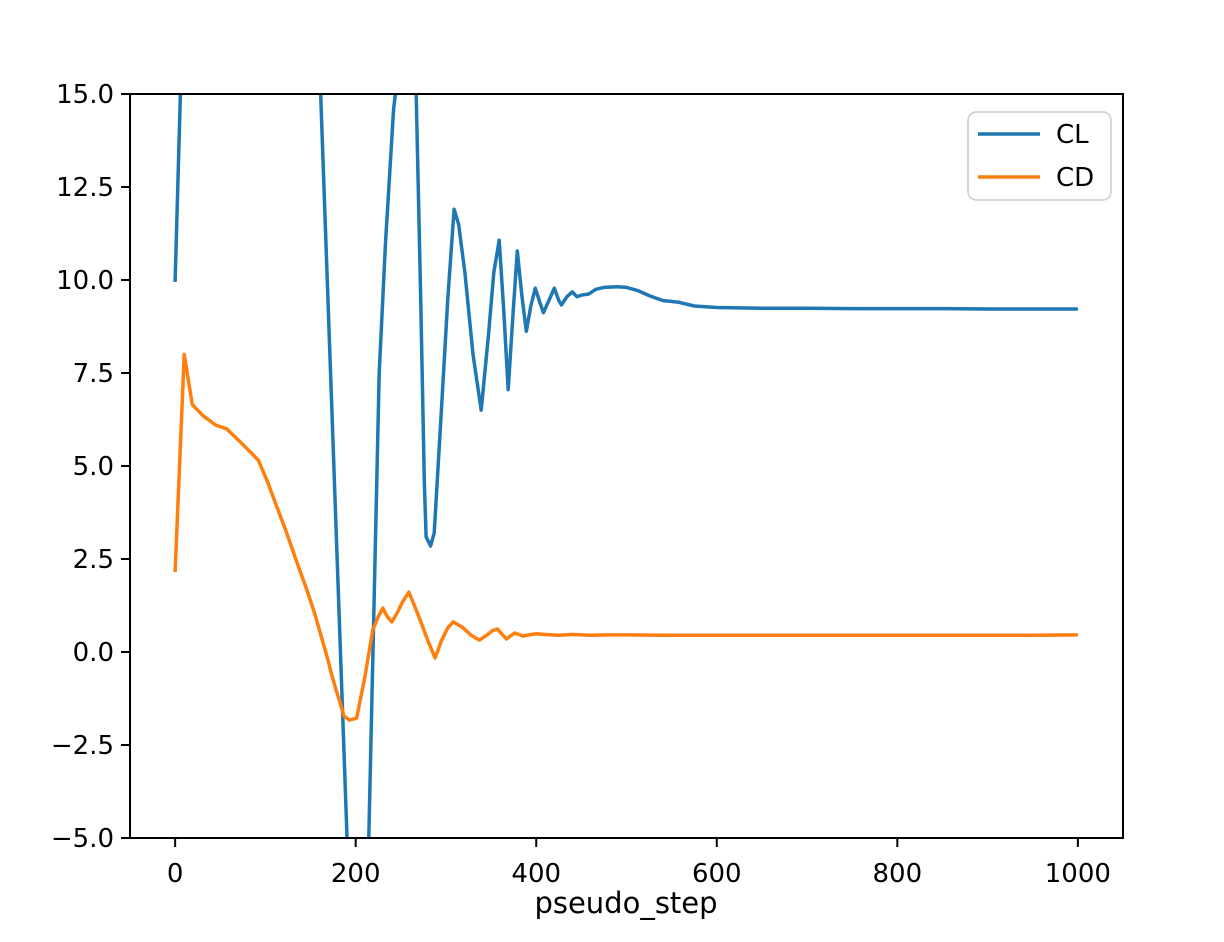 Image resolution: width=1224 pixels, height=942 pixels. Describe the element at coordinates (717, 874) in the screenshot. I see `x-tick-label-600: 600` at that location.